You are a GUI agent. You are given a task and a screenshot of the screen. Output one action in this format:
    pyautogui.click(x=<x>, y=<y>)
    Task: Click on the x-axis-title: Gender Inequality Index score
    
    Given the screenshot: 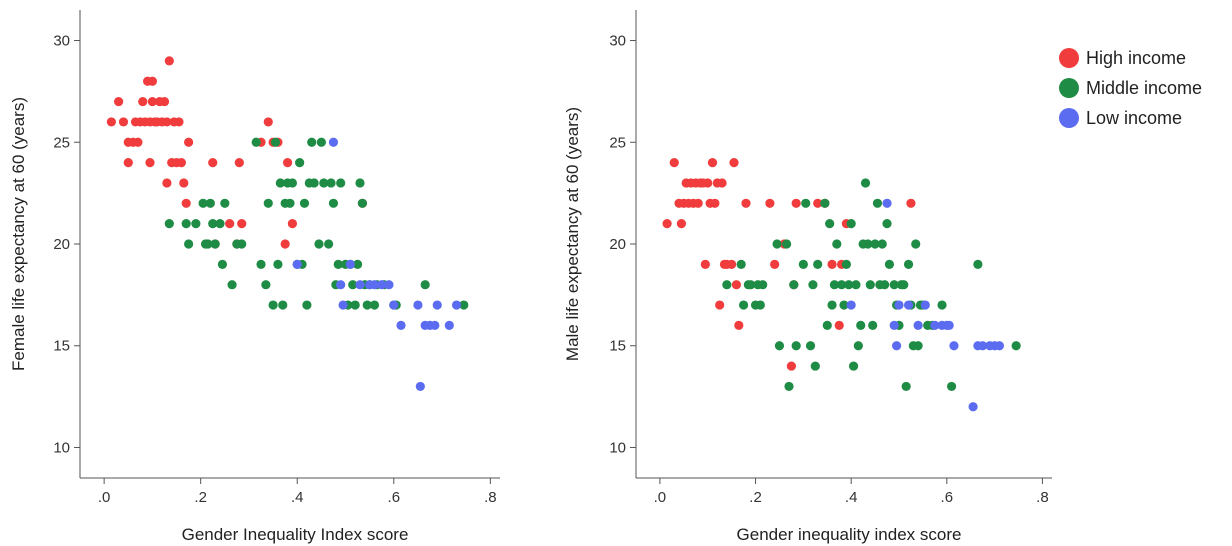 What is the action you would take?
    pyautogui.click(x=295, y=534)
    